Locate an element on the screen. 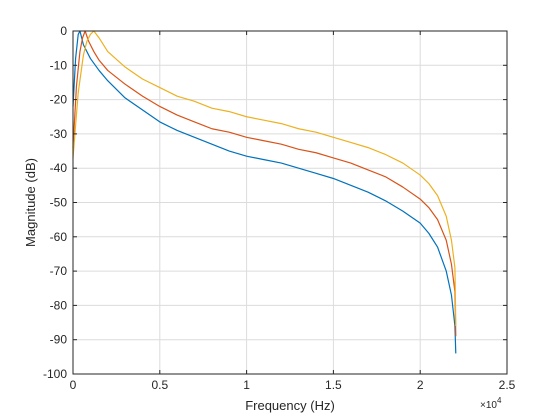  x-tick-label: 2.5 is located at coordinates (507, 385).